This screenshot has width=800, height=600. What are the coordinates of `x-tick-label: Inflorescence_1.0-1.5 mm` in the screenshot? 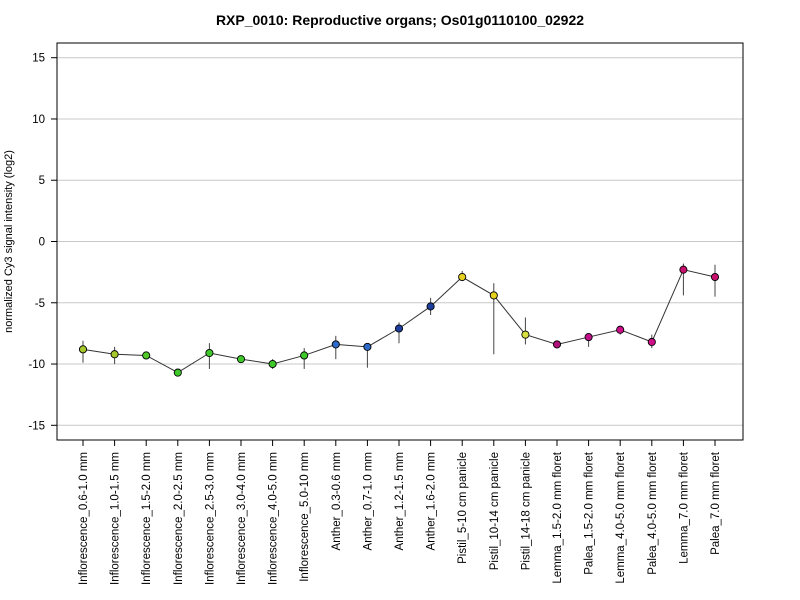 It's located at (116, 518).